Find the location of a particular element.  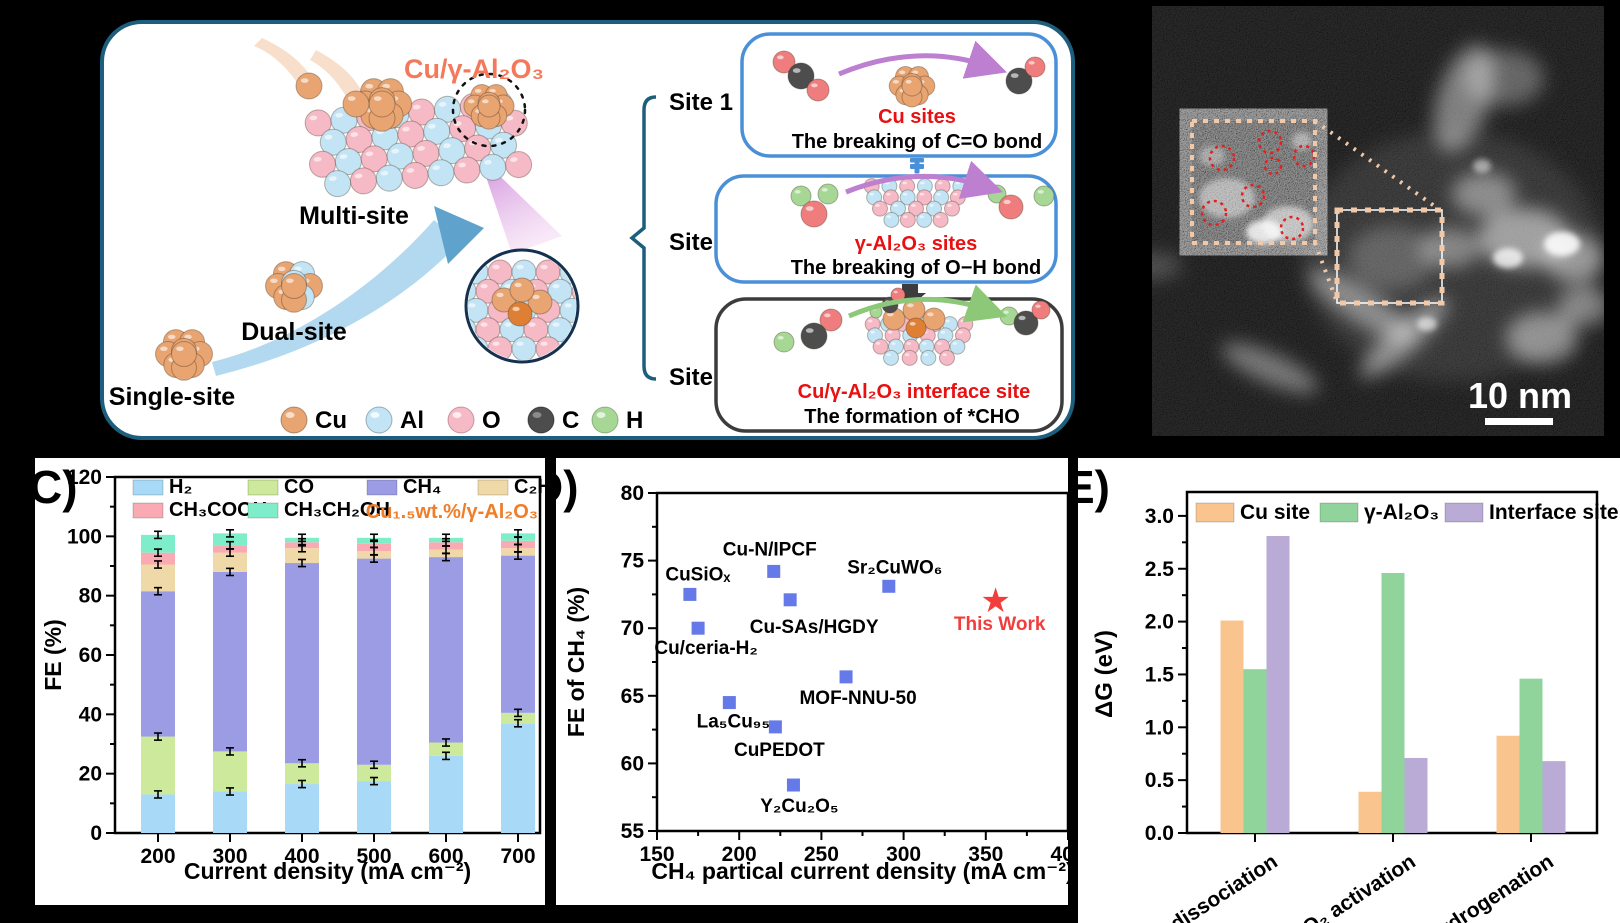

cu-atom-highlight is located at coordinates (290, 415).